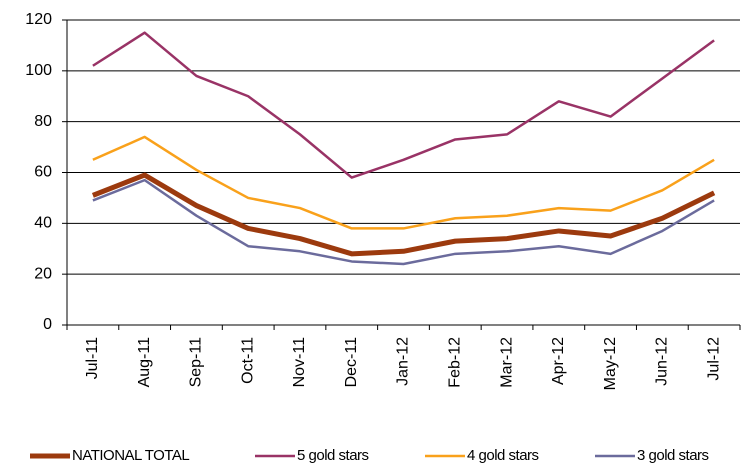  What do you see at coordinates (503, 455) in the screenshot?
I see `legend-label: 4 gold stars` at bounding box center [503, 455].